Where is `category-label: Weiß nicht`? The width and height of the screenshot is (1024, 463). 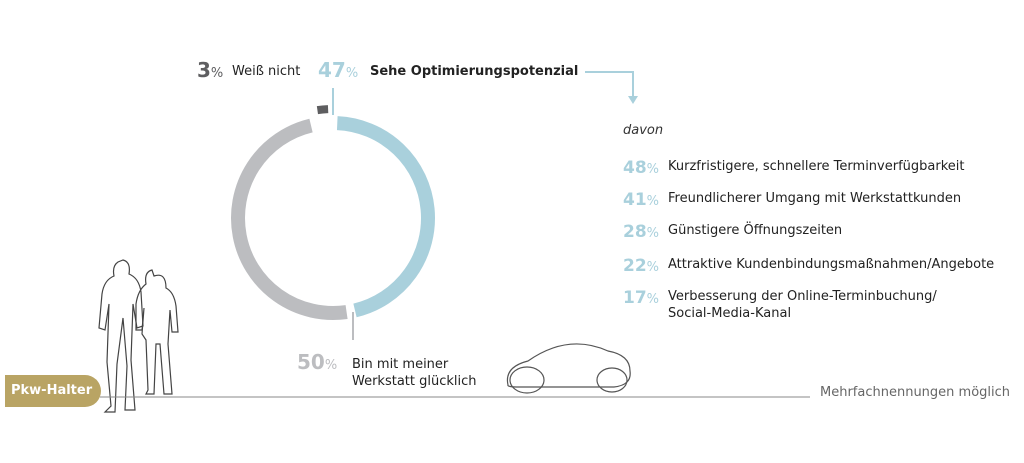 category-label: Weiß nicht is located at coordinates (266, 71).